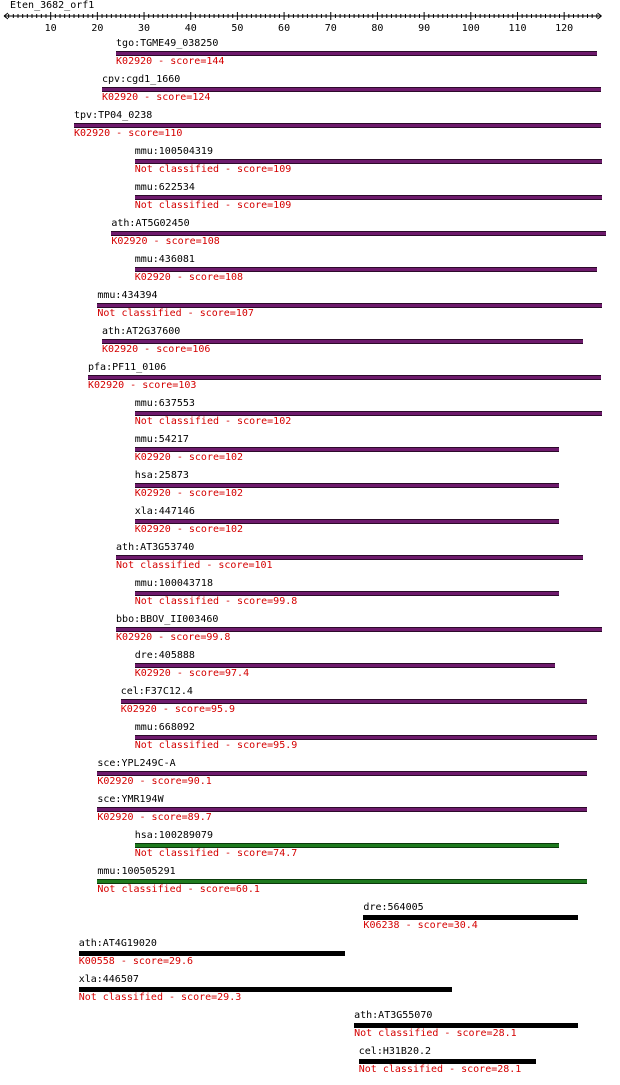  Describe the element at coordinates (338, 126) in the screenshot. I see `hit-row: tpv:TP04_0238 K02920 - score=110` at that location.